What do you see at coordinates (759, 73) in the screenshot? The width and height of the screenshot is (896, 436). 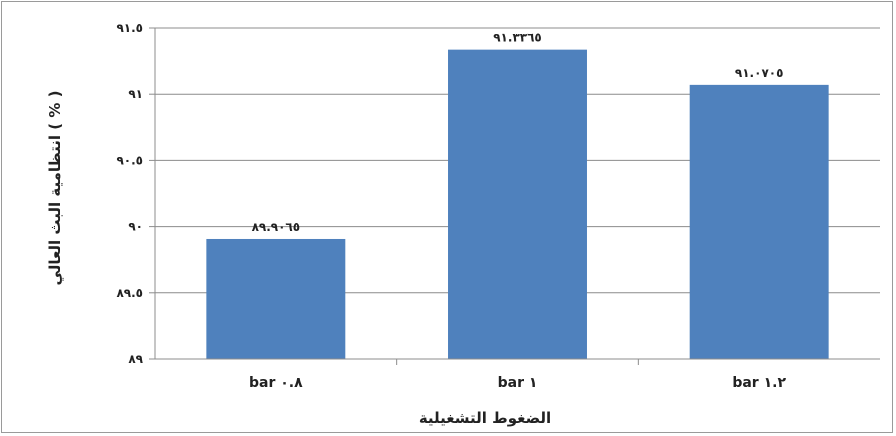 I see `data-label: ٩١.٠٧٠٥` at bounding box center [759, 73].